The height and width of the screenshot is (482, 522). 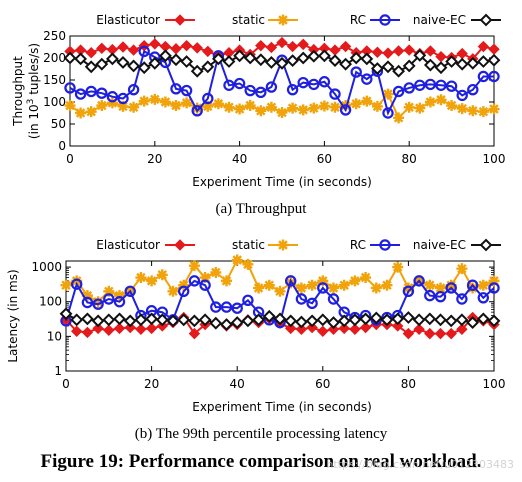 What do you see at coordinates (439, 20) in the screenshot?
I see `legend-label-naive-ec: naive-EC` at bounding box center [439, 20].